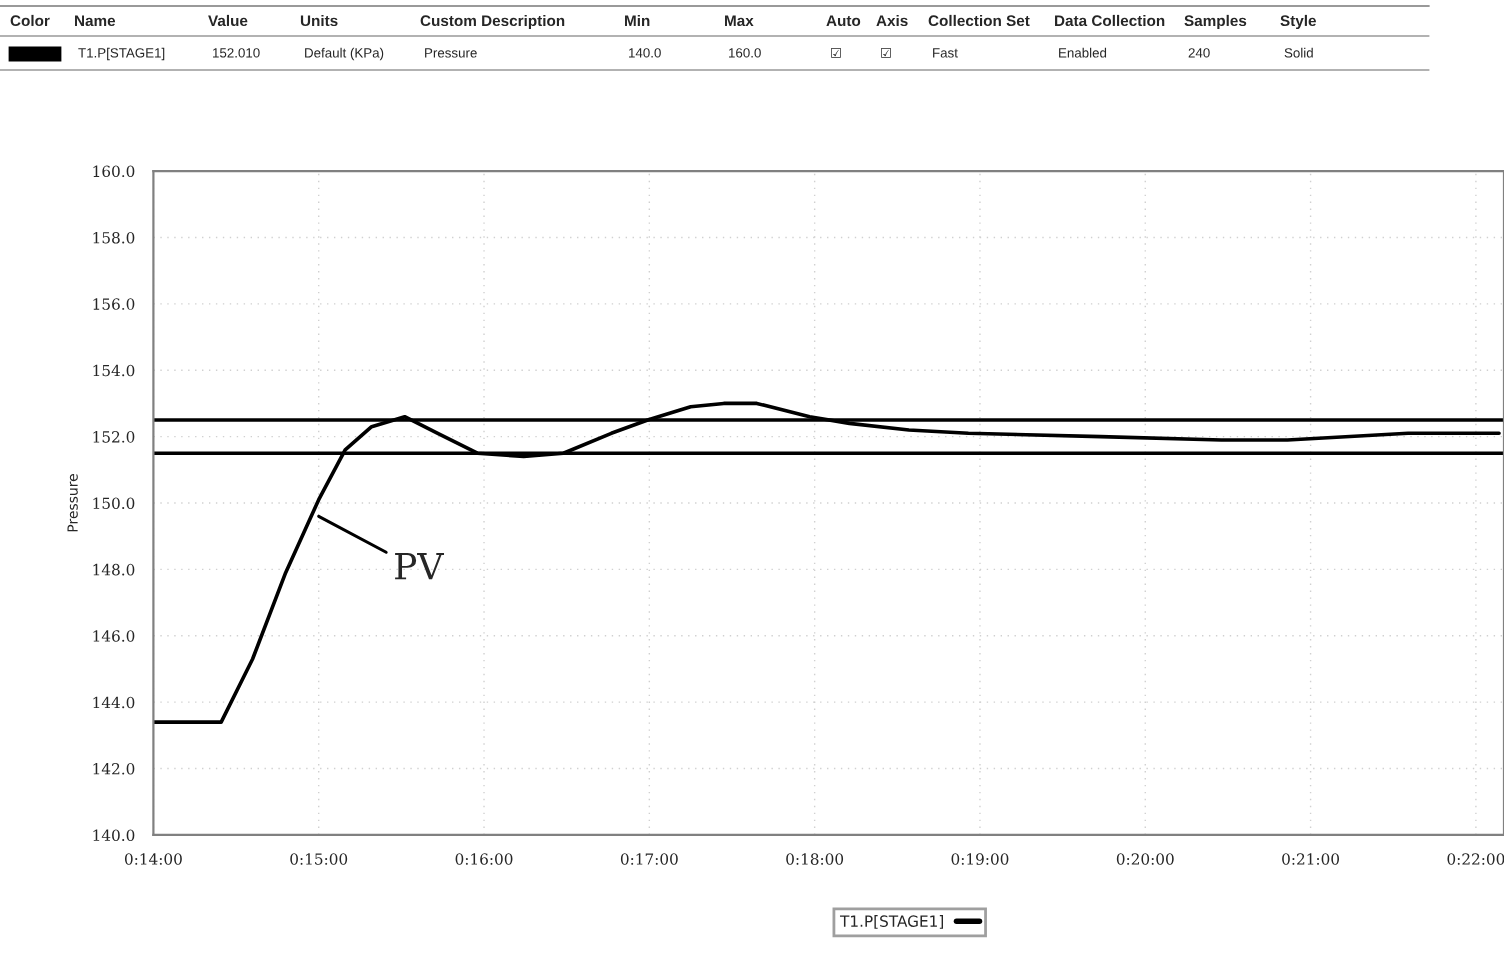  What do you see at coordinates (420, 566) in the screenshot?
I see `annotation: PV` at bounding box center [420, 566].